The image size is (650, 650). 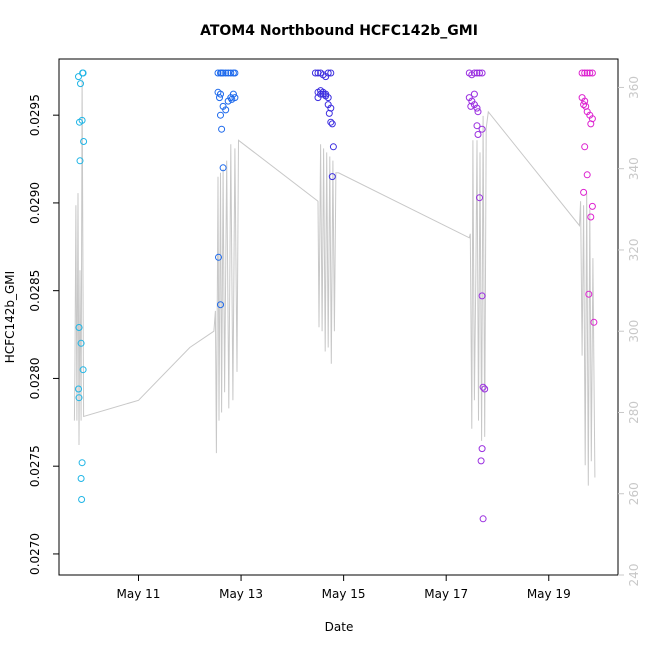 I want to click on x-axis-label: Date, so click(x=339, y=627).